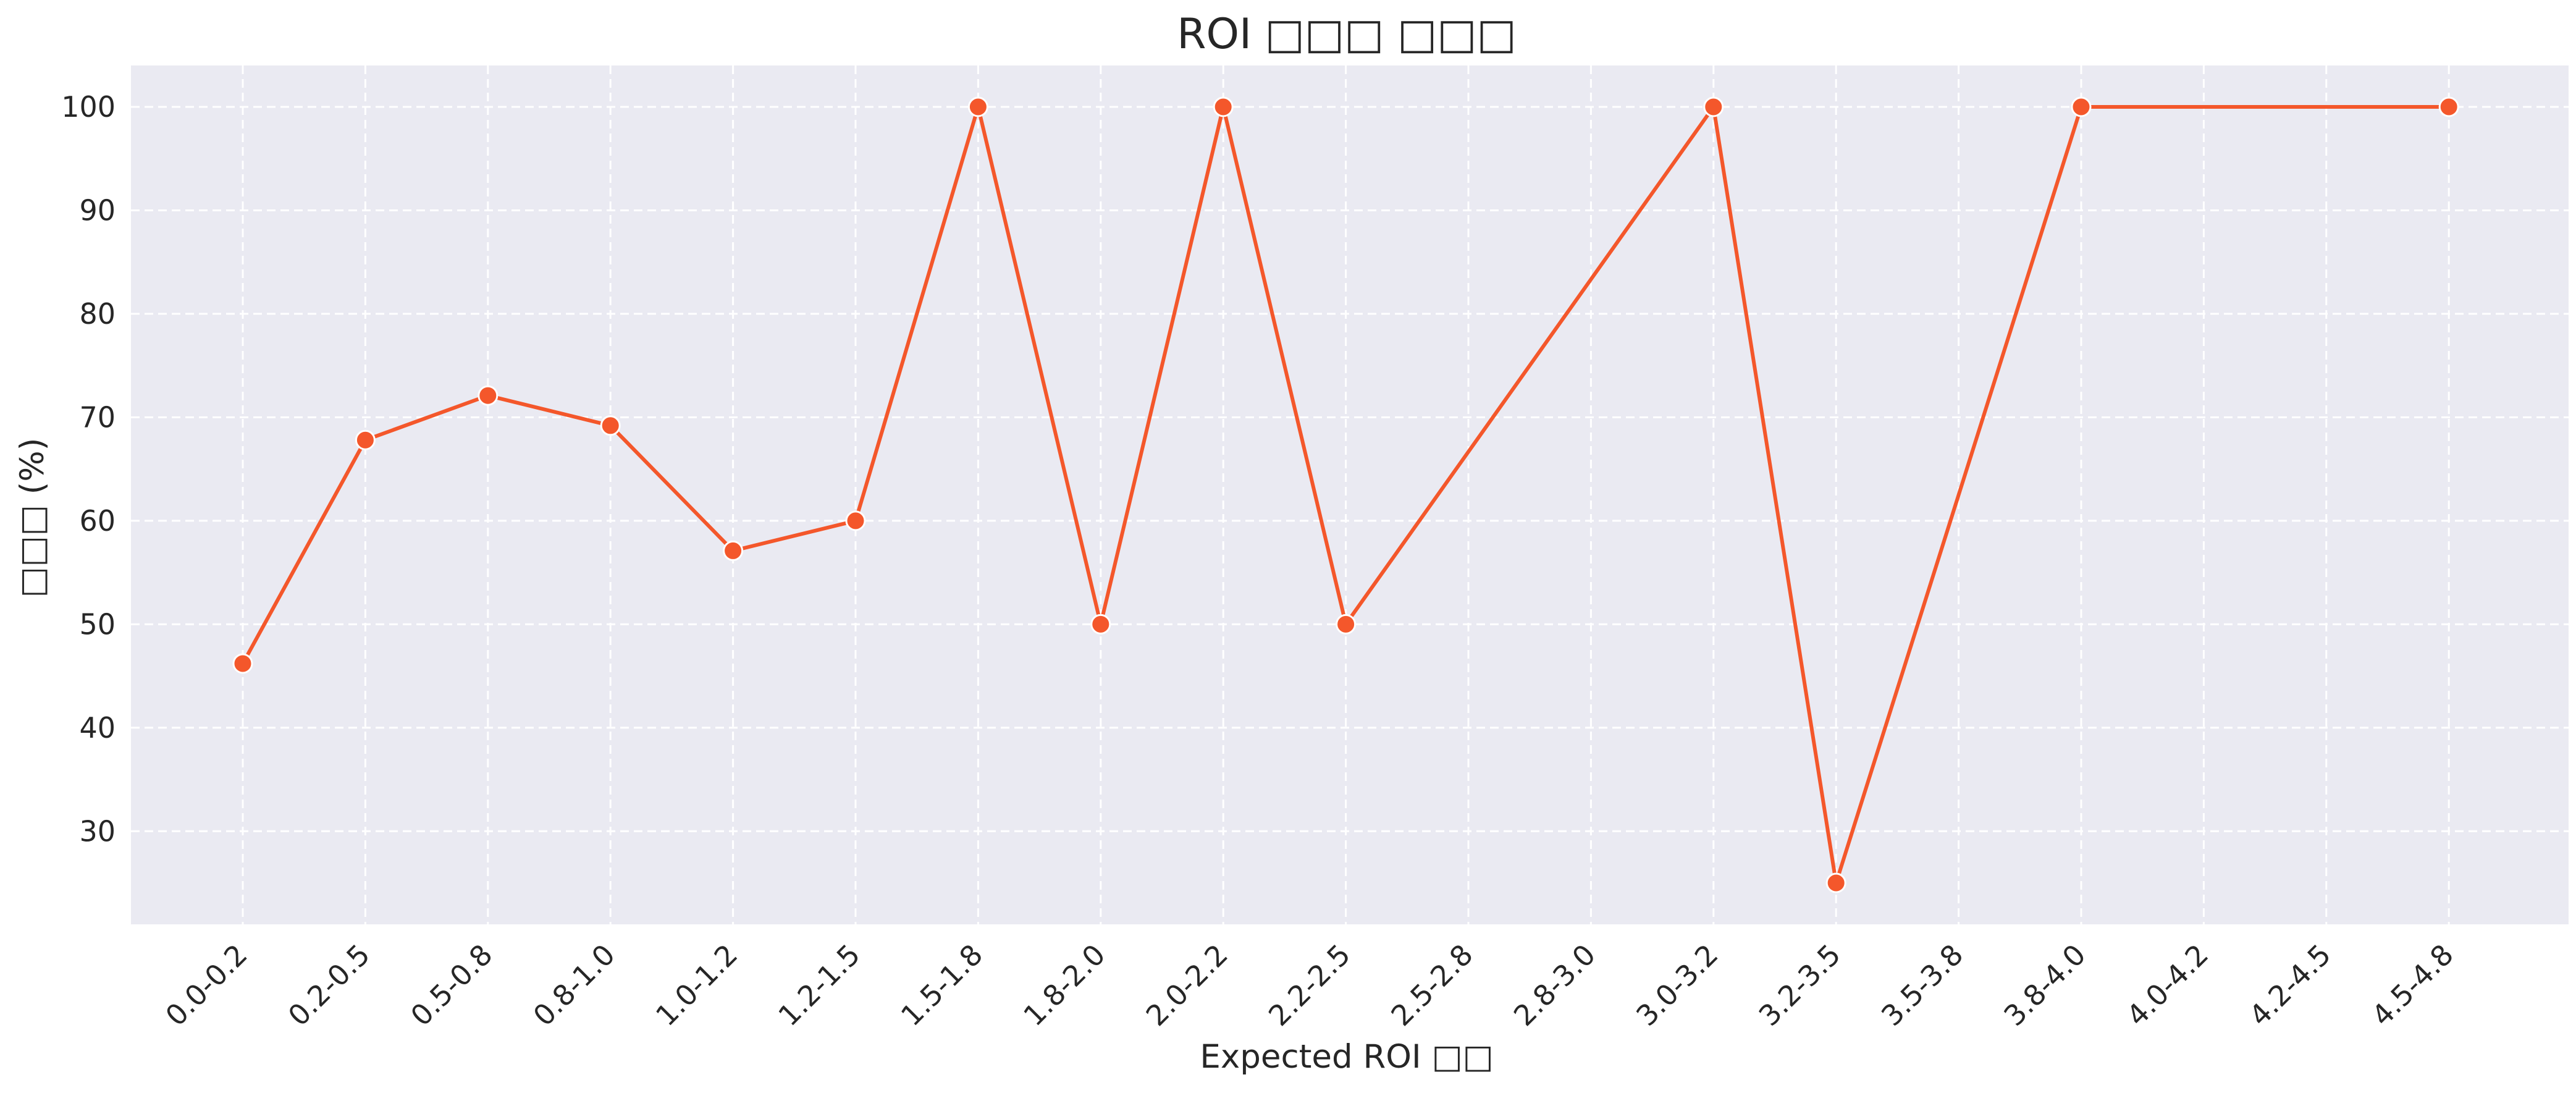 This screenshot has width=2576, height=1093. Describe the element at coordinates (2167, 985) in the screenshot. I see `x-tick-label: 4.0-4.2` at that location.